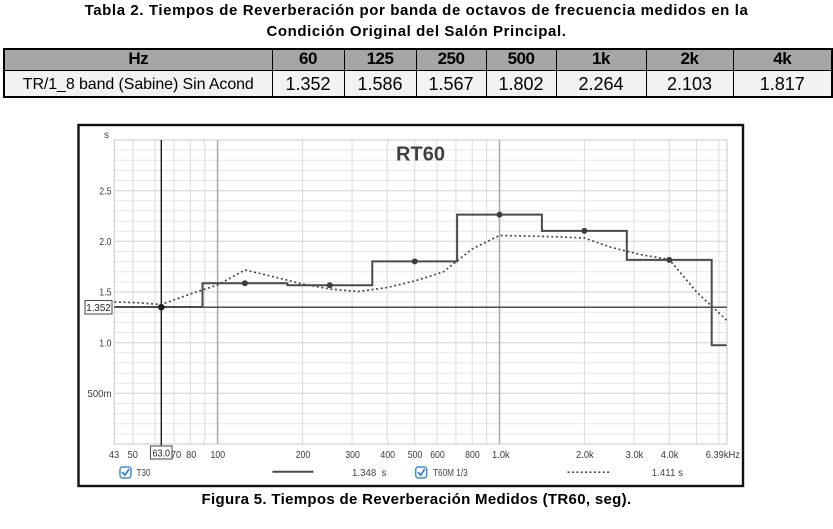  What do you see at coordinates (161, 454) in the screenshot?
I see `svg-text: 63.0` at bounding box center [161, 454].